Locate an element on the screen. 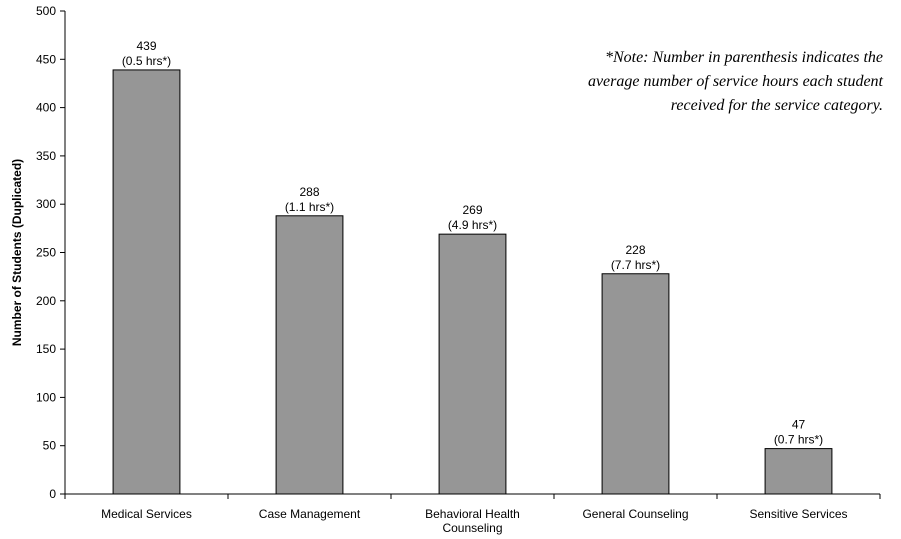 The image size is (901, 539). value-label: 288 is located at coordinates (309, 192).